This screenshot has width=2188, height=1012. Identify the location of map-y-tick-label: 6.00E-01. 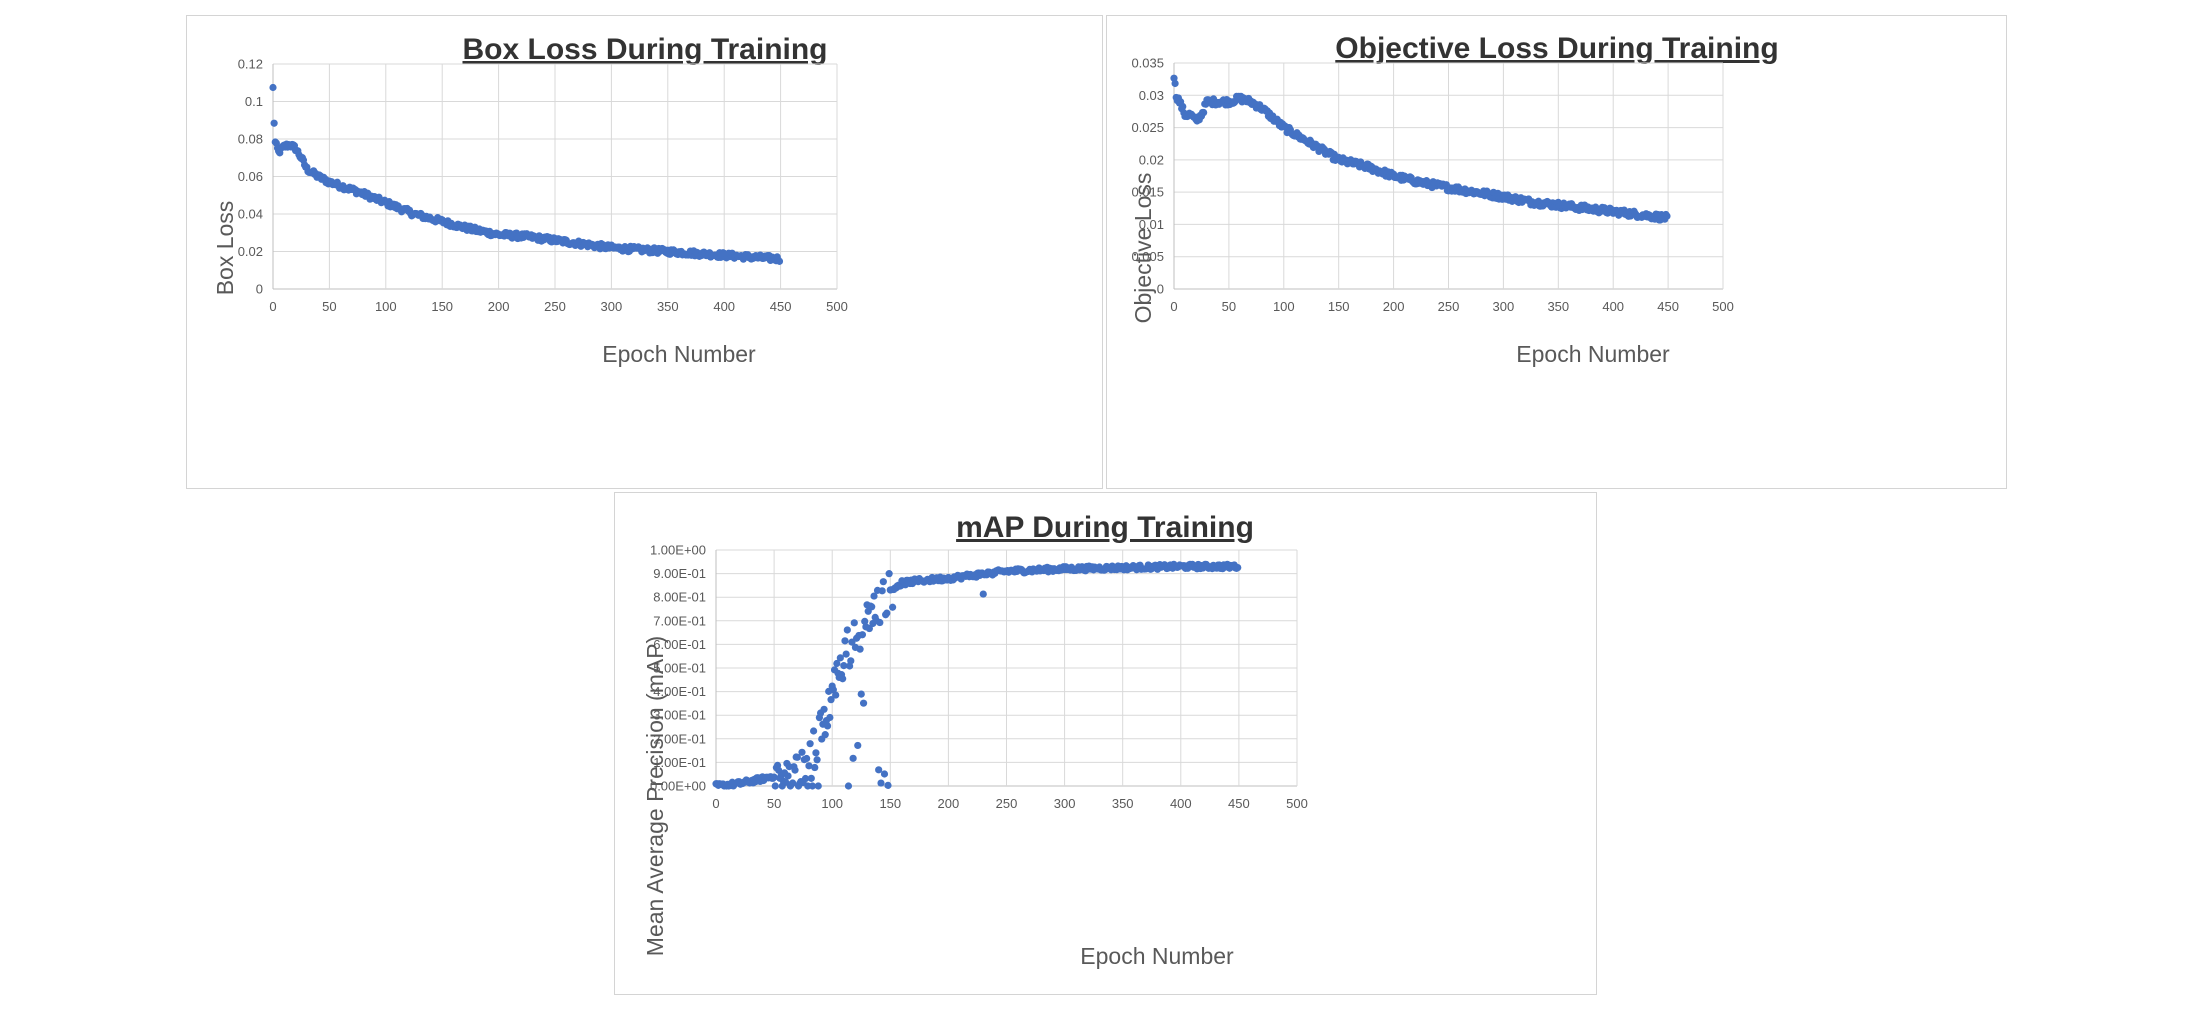
(679, 644).